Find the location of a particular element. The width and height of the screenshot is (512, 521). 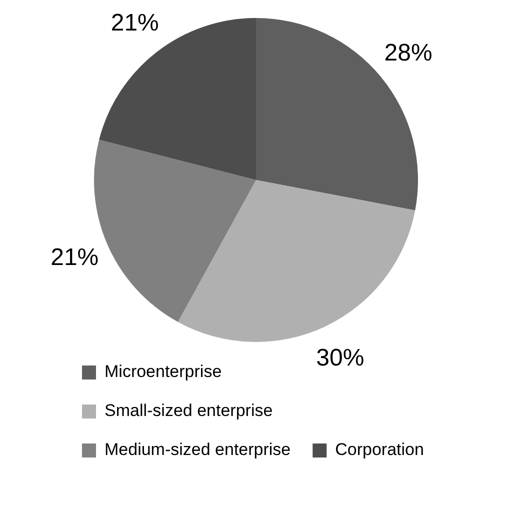

legend-label: Corporation is located at coordinates (379, 450).